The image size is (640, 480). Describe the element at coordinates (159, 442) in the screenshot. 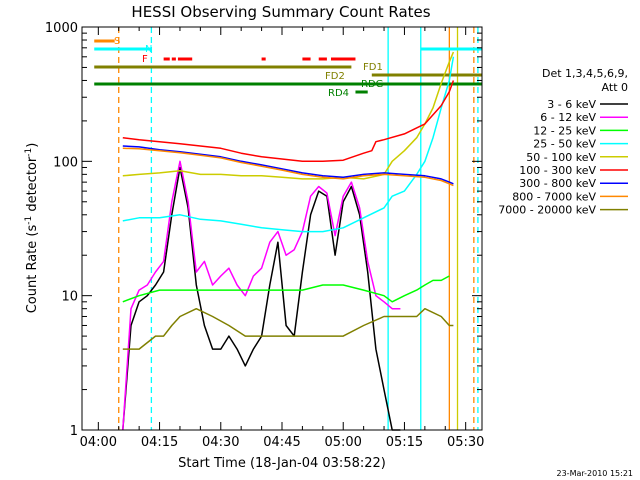

I see `x-tick-label-1: 04:15` at that location.